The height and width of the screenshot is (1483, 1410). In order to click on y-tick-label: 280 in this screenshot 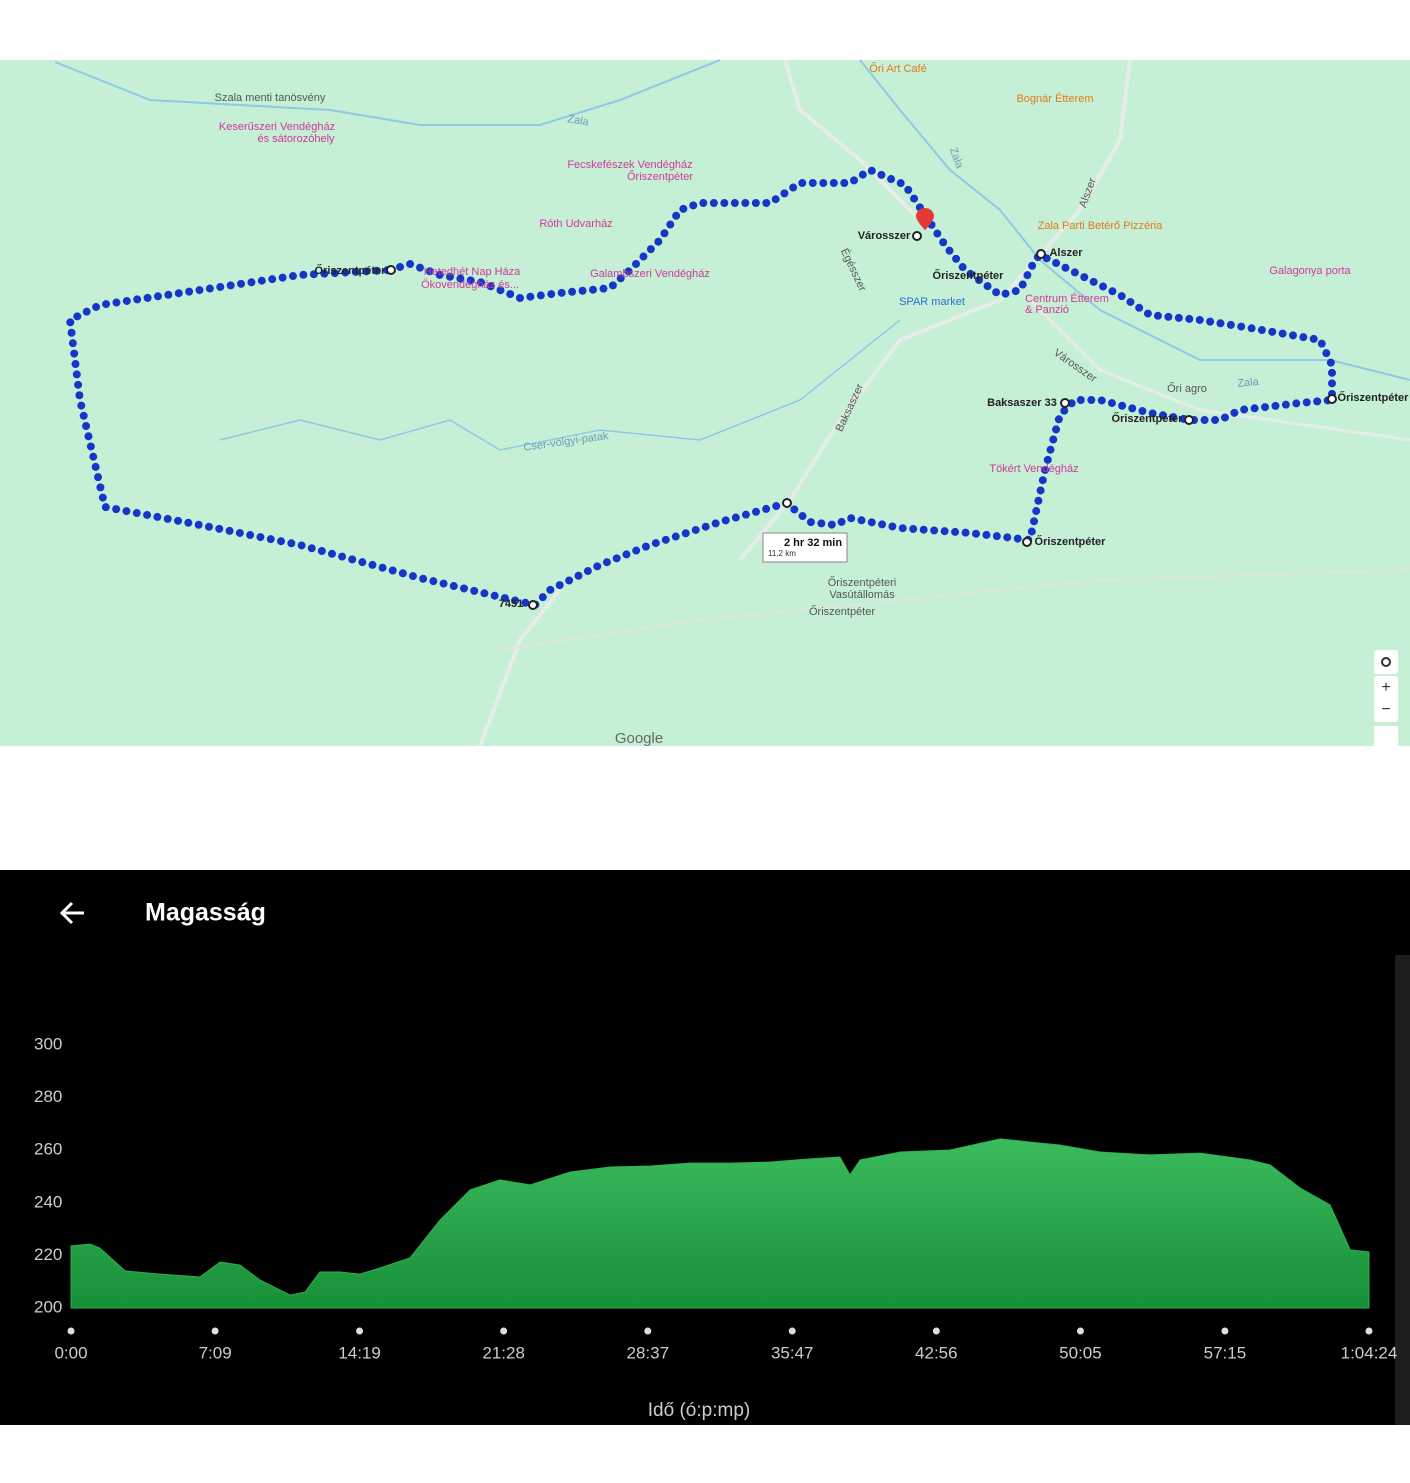, I will do `click(48, 1096)`.